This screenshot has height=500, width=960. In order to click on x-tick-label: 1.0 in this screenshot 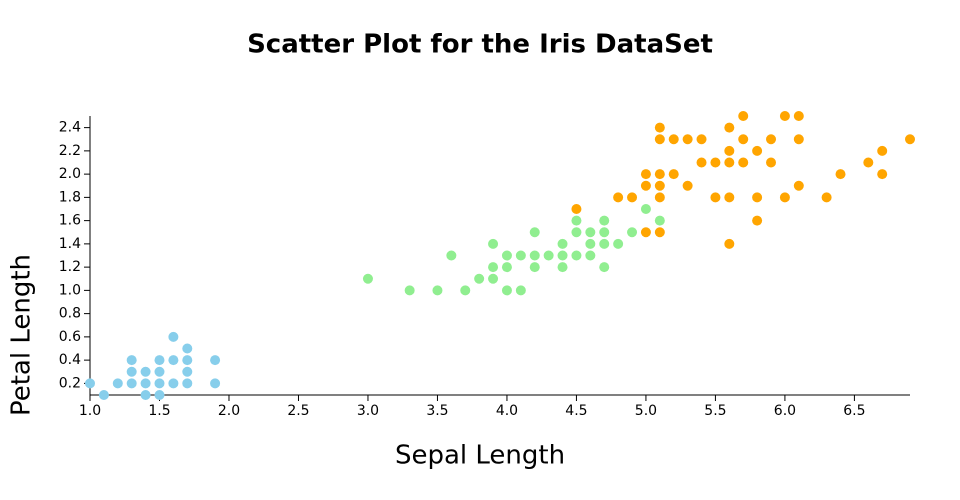, I will do `click(90, 411)`.